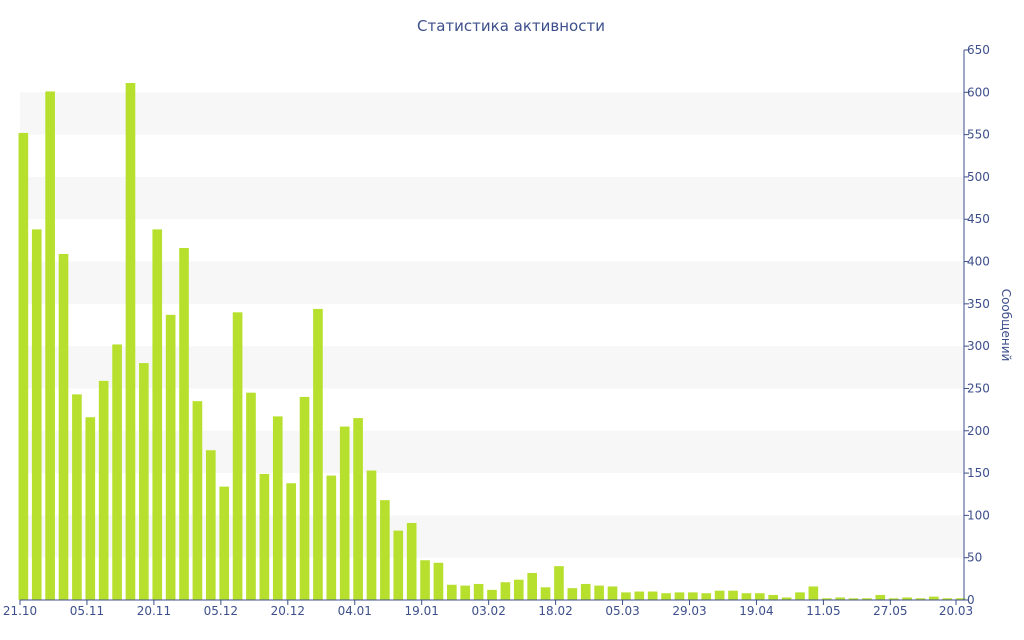  What do you see at coordinates (978, 262) in the screenshot?
I see `y-tick-label: 400` at bounding box center [978, 262].